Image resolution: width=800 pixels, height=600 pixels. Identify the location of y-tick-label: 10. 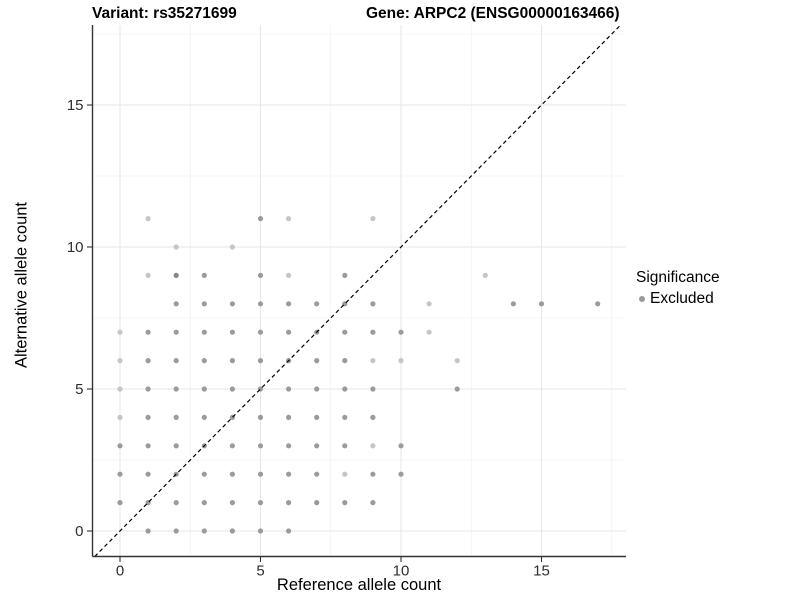
(75, 247).